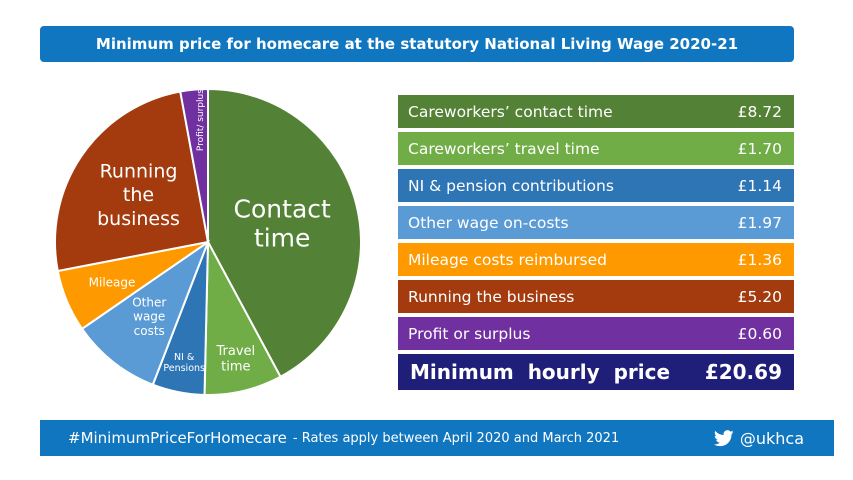  Describe the element at coordinates (771, 438) in the screenshot. I see `handle-label: @ukhca` at that location.